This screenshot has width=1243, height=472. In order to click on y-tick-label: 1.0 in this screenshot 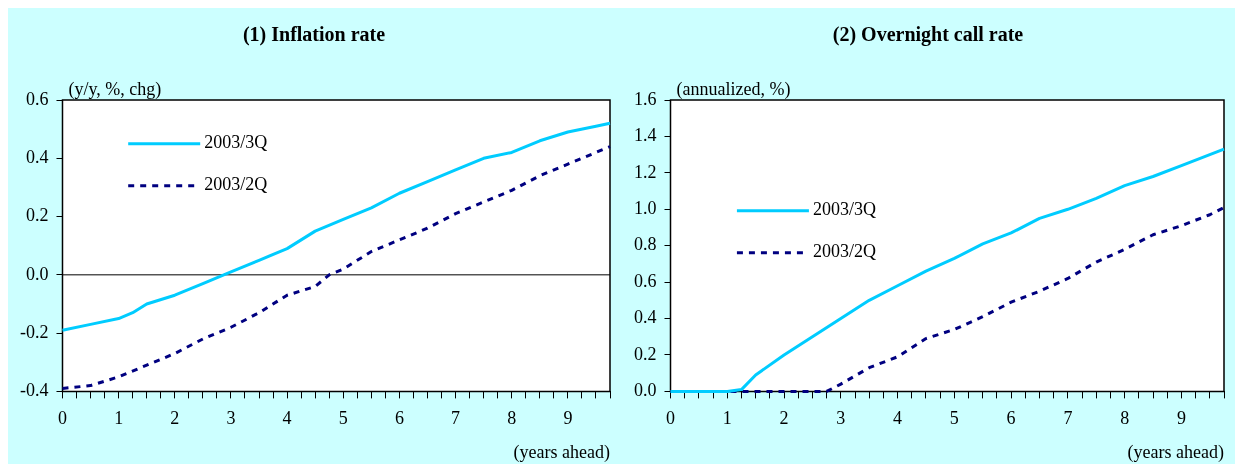, I will do `click(645, 208)`.